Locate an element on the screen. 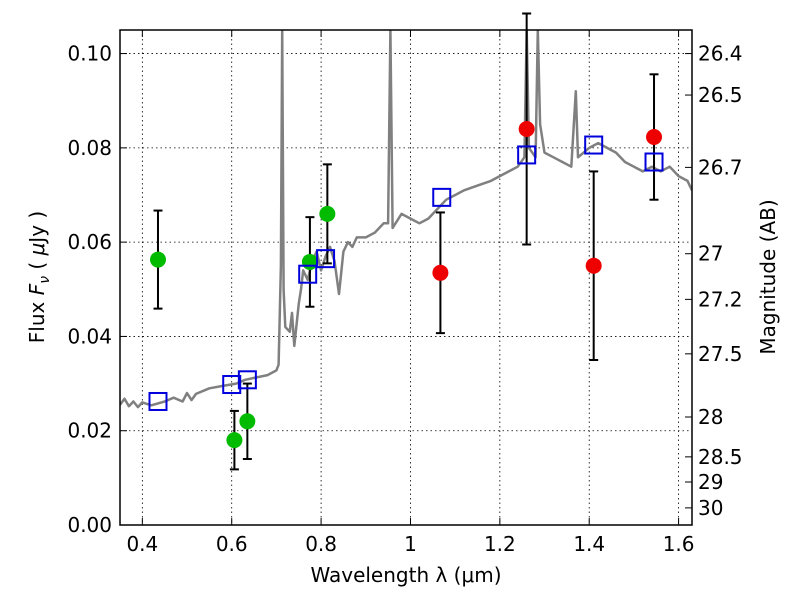  mag-tick-label: 26.4 is located at coordinates (720, 54).